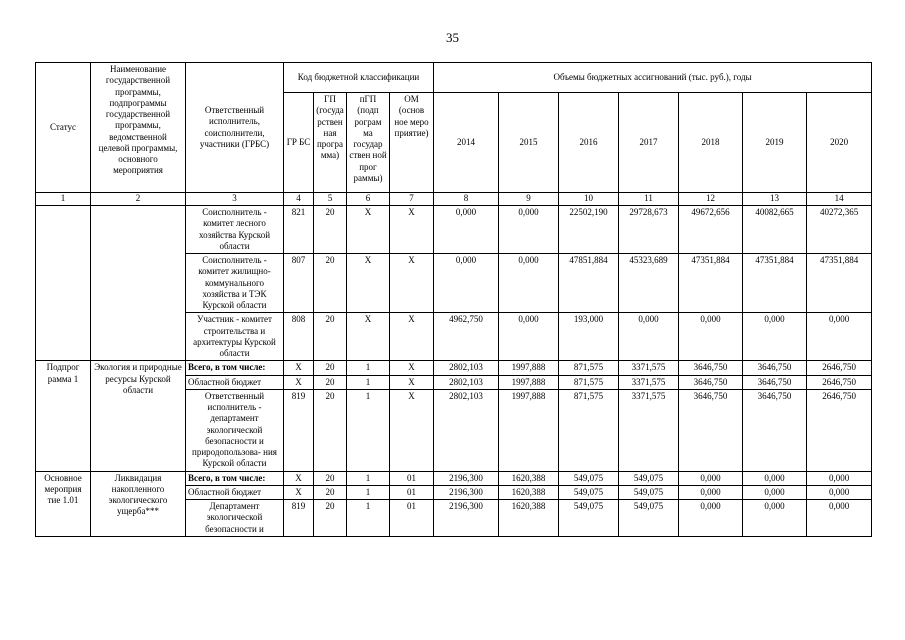  Describe the element at coordinates (234, 368) in the screenshot. I see `executor-cell: Всего, в том числе:` at that location.